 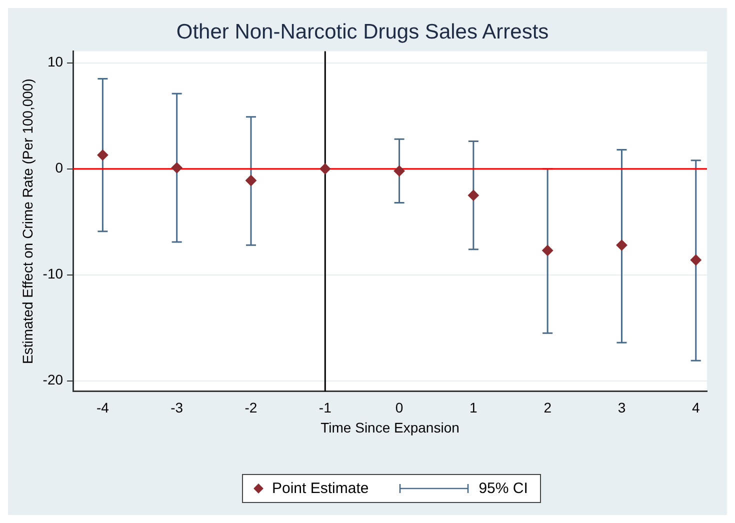 I want to click on x-tick-label: 3, so click(x=622, y=408).